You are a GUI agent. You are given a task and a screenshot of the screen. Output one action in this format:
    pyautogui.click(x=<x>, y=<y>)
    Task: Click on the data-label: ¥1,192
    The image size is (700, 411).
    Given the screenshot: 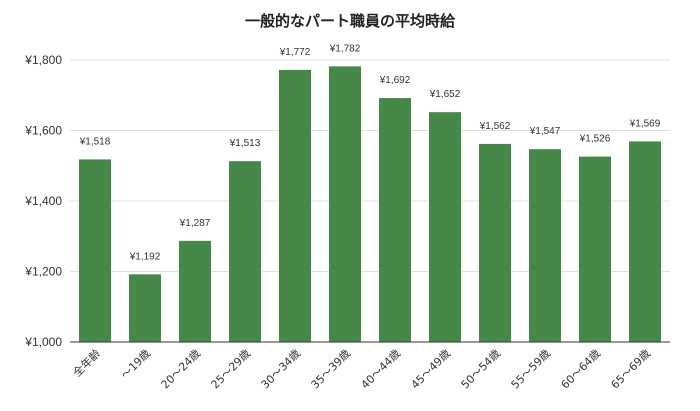 What is the action you would take?
    pyautogui.click(x=145, y=256)
    